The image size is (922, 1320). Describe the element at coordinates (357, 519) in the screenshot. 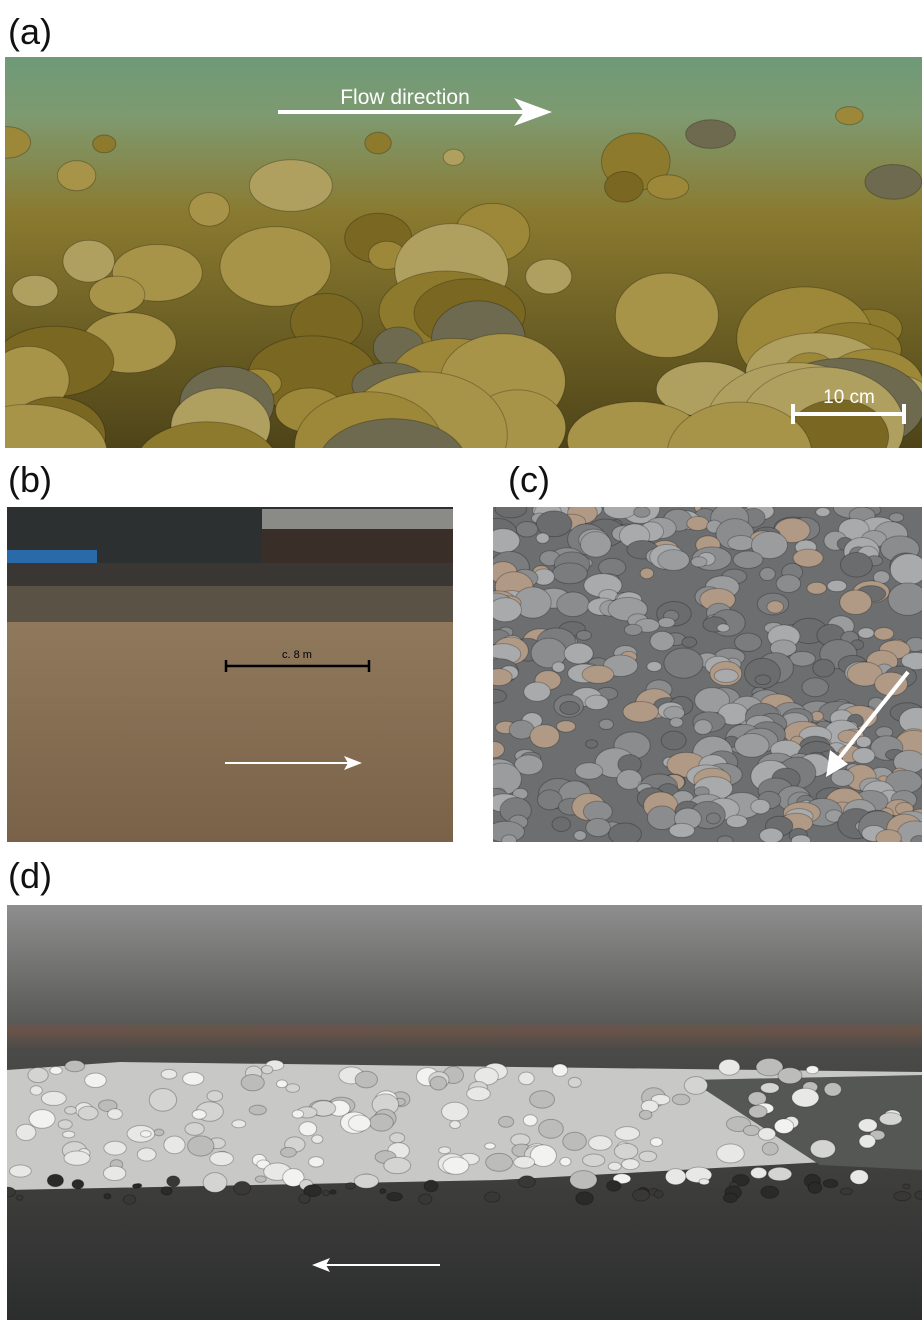

I see `roof` at that location.